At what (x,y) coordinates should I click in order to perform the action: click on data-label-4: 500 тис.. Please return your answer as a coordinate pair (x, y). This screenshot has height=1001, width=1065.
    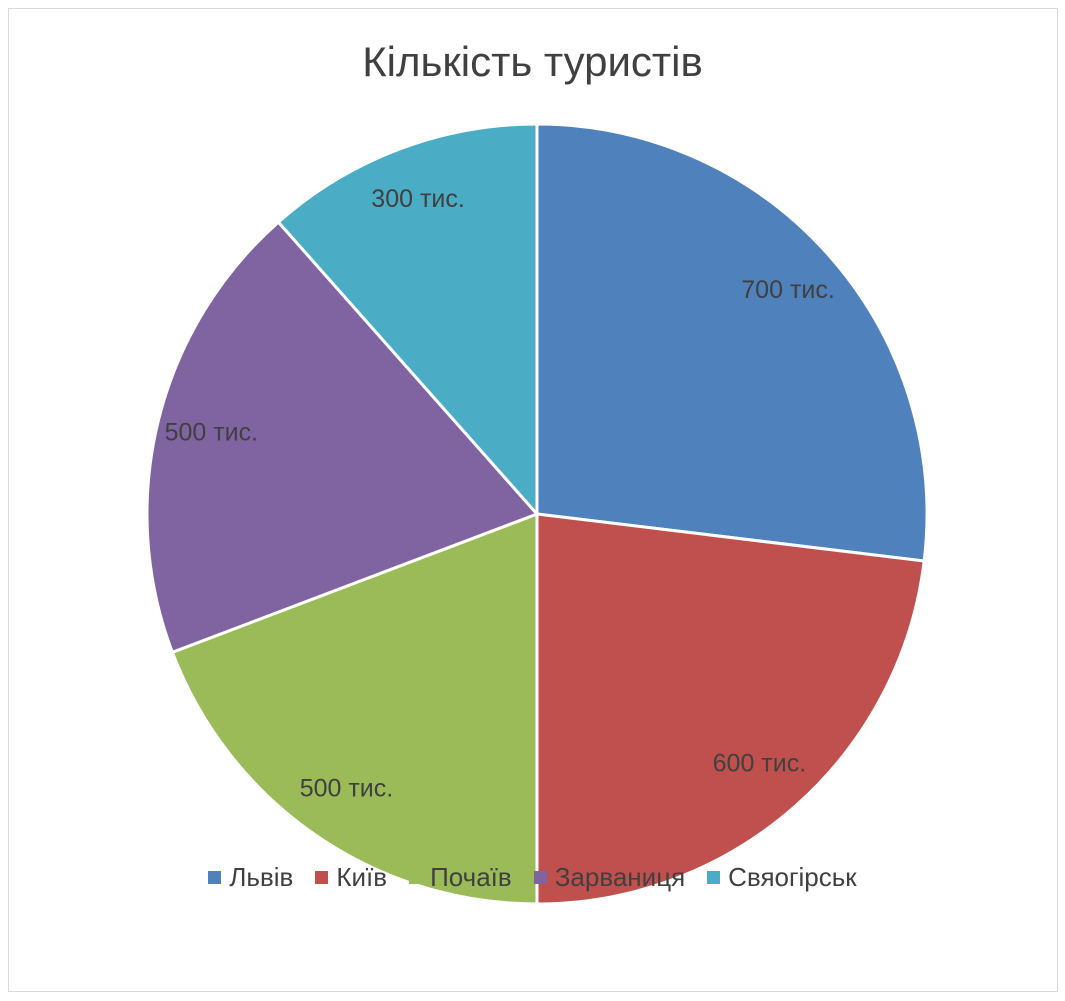
    Looking at the image, I should click on (212, 432).